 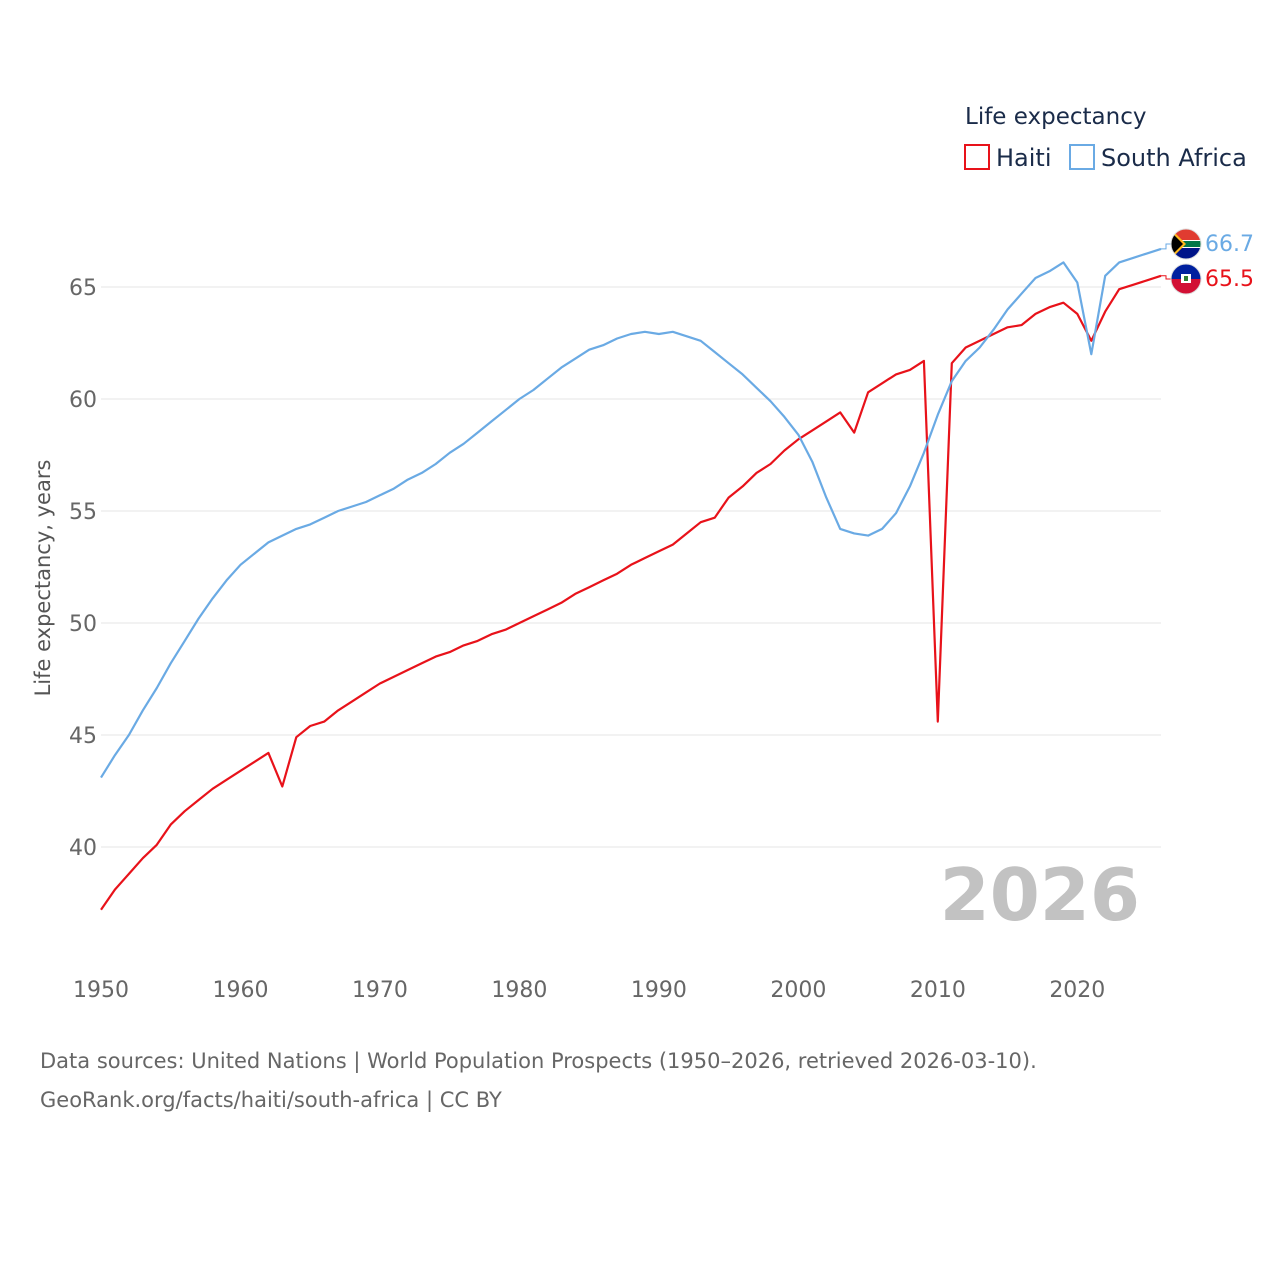 I want to click on legend-item-south-africa: South Africa, so click(x=1158, y=158).